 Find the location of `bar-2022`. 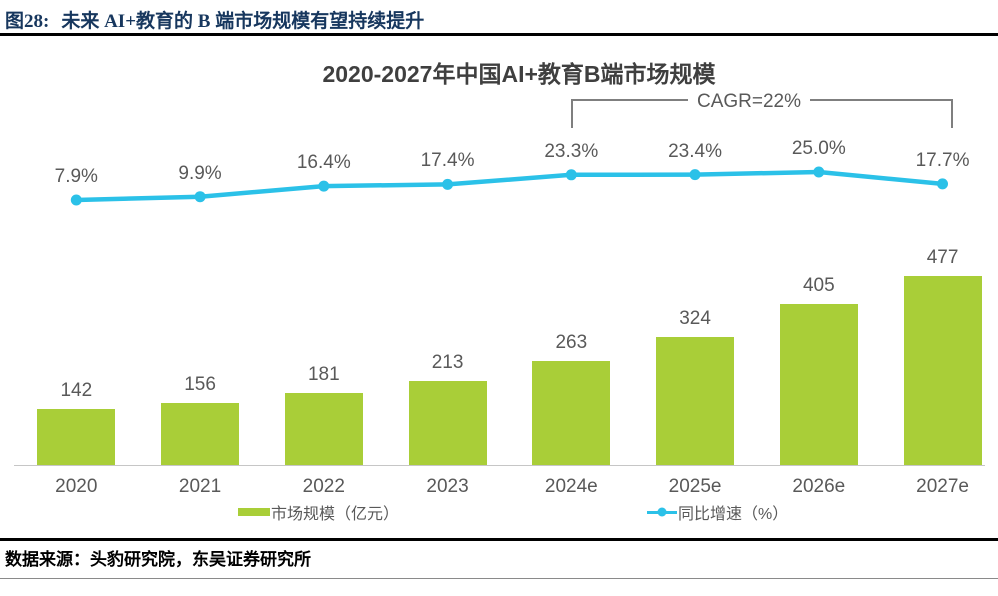

bar-2022 is located at coordinates (323, 429).